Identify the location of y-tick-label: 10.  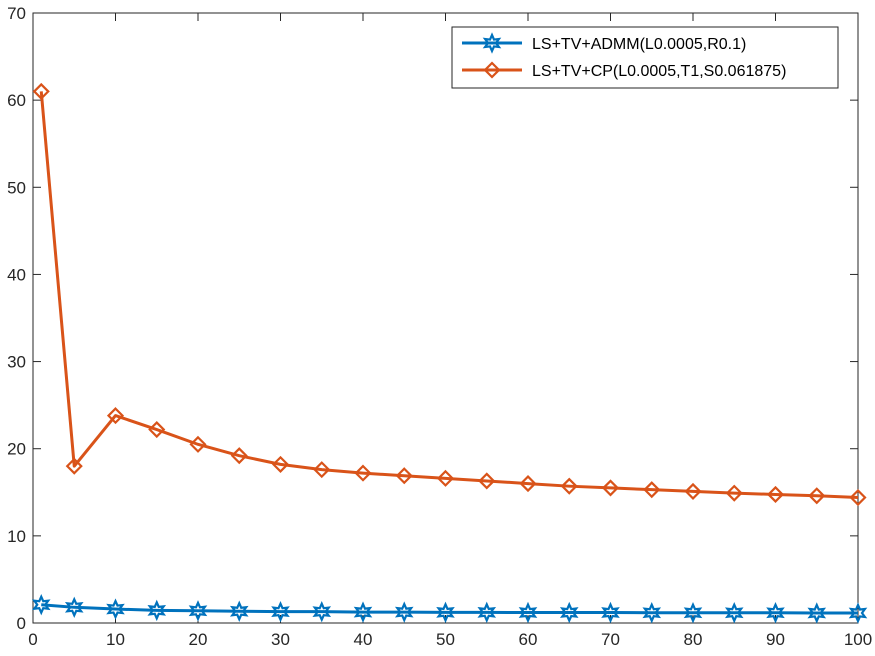
(16, 536).